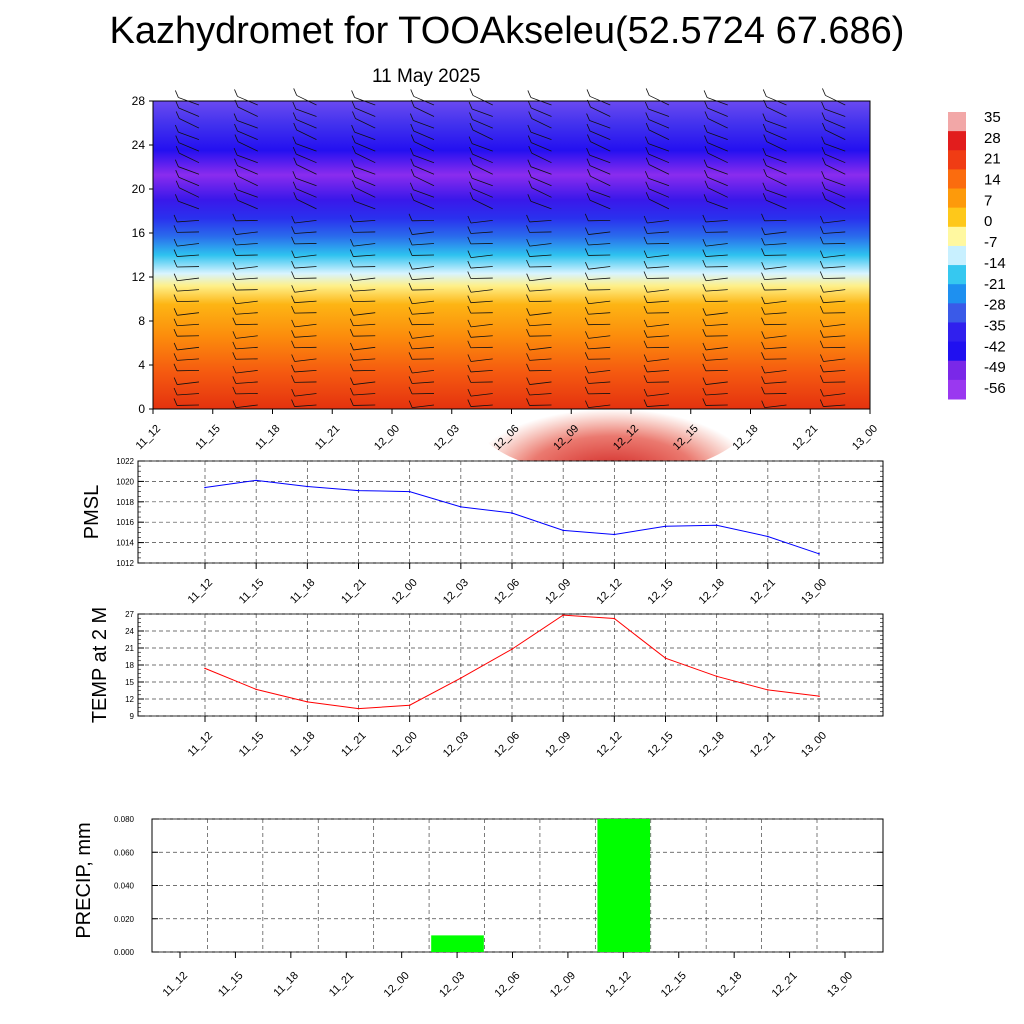 Image resolution: width=1024 pixels, height=1024 pixels. I want to click on y-tick-label: 27, so click(129, 614).